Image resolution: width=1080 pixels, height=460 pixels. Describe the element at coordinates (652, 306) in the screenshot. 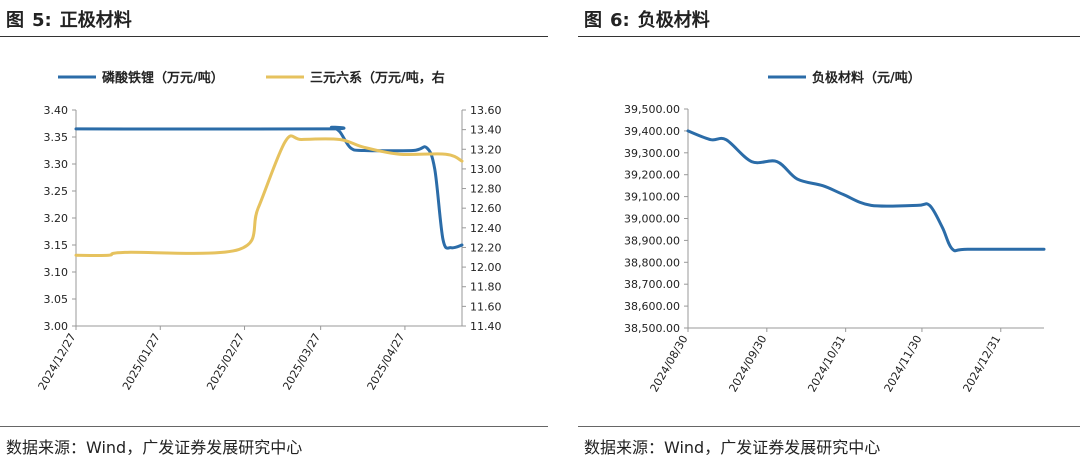

I see `y-tick-label: 38,600.00` at that location.